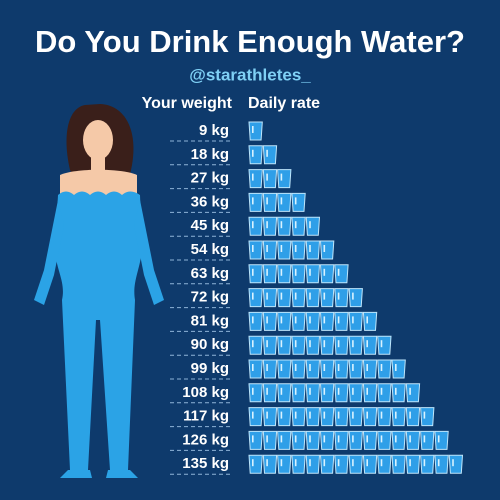 The image size is (500, 500). I want to click on weight-label: 81 kg, so click(210, 320).